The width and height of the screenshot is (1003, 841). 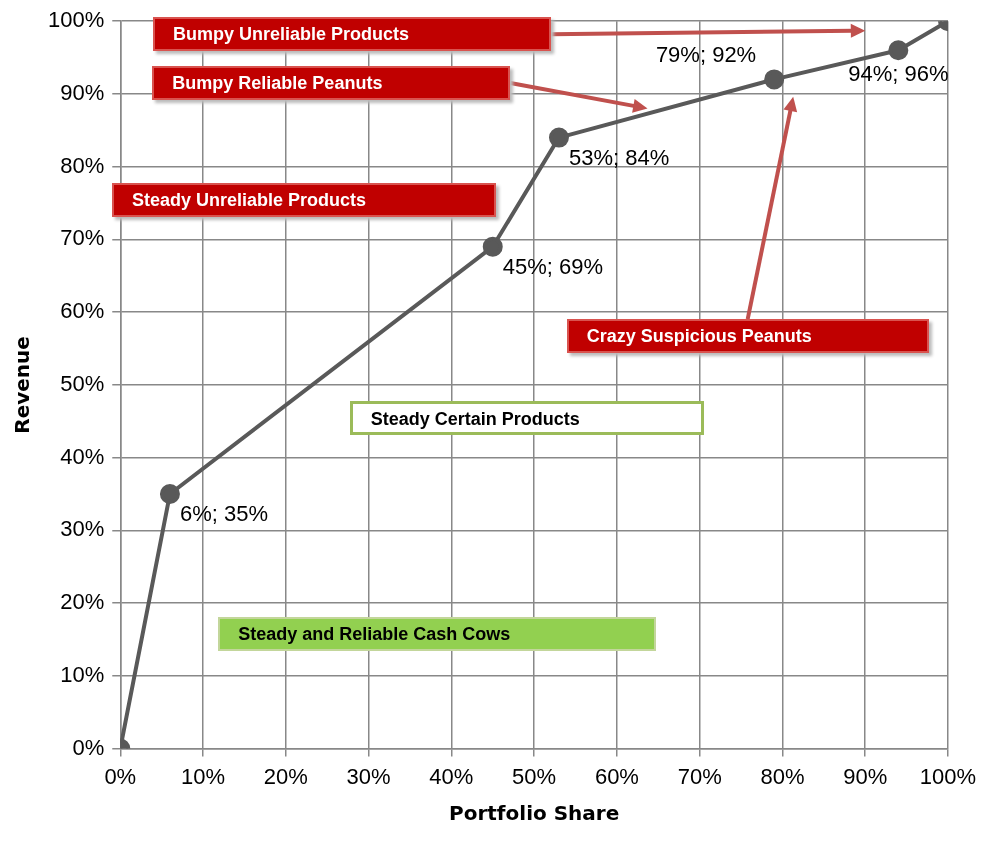 What do you see at coordinates (82, 456) in the screenshot?
I see `y-tick-label: 40%` at bounding box center [82, 456].